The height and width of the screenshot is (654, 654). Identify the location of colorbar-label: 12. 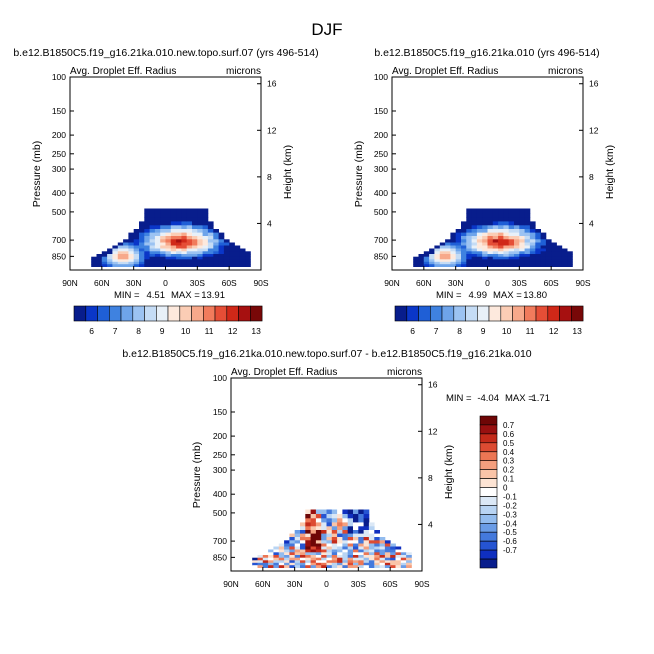
(554, 331).